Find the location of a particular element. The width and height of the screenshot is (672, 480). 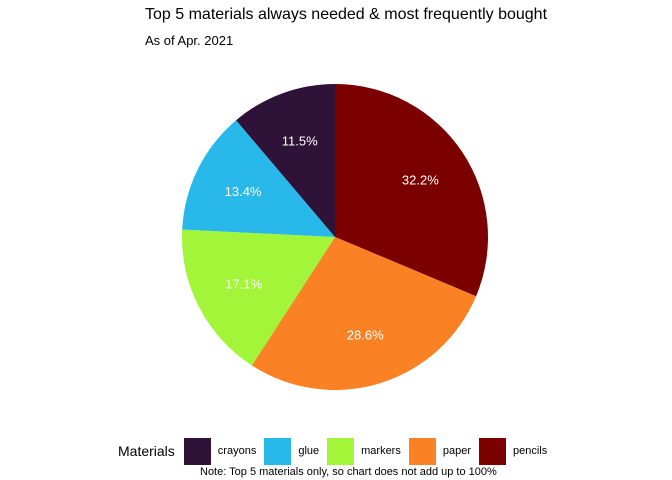

pie-slice-labels: 32.2% 28.6% 17.1% 13.4% 11.5% is located at coordinates (332, 237).